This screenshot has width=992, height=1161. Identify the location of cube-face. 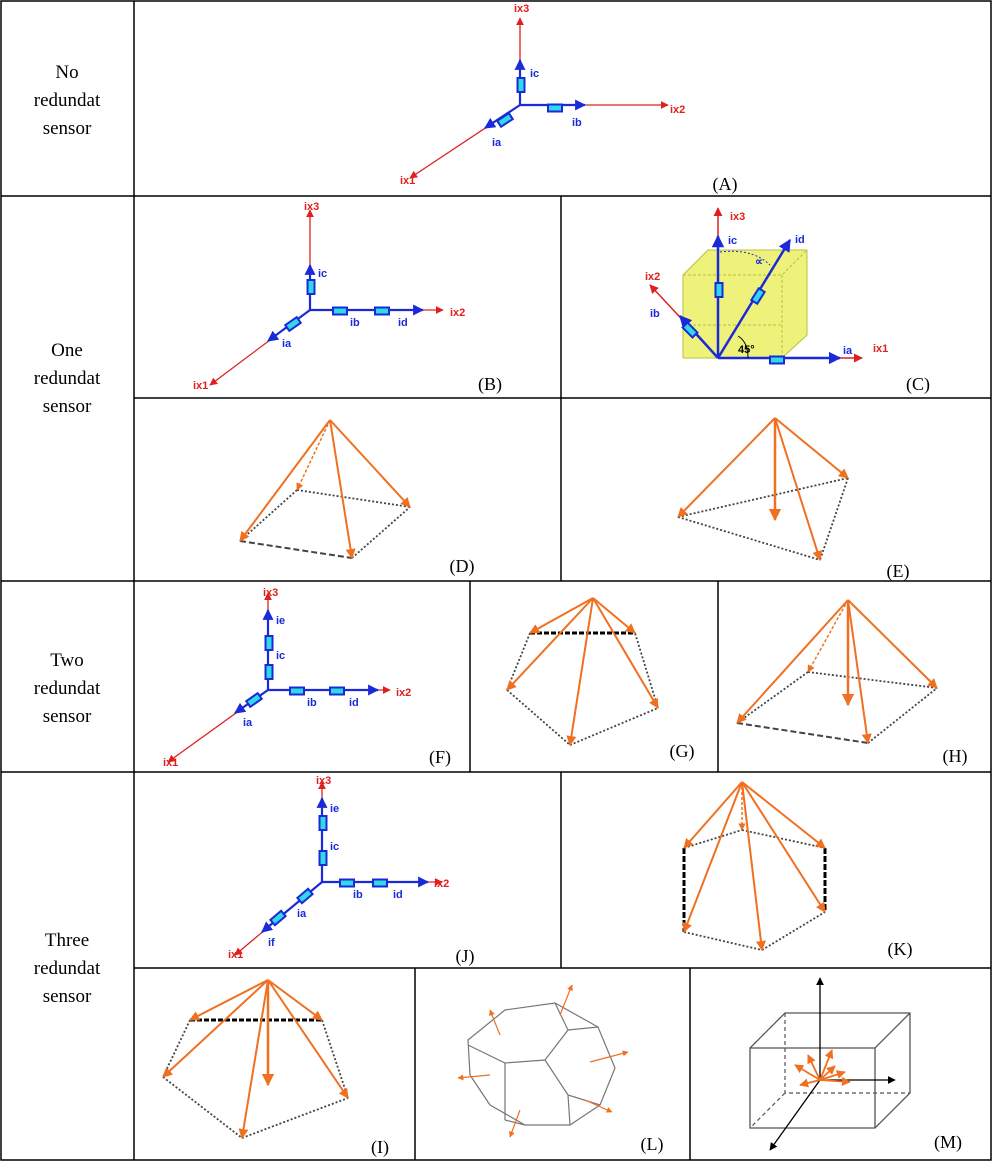
(745, 304).